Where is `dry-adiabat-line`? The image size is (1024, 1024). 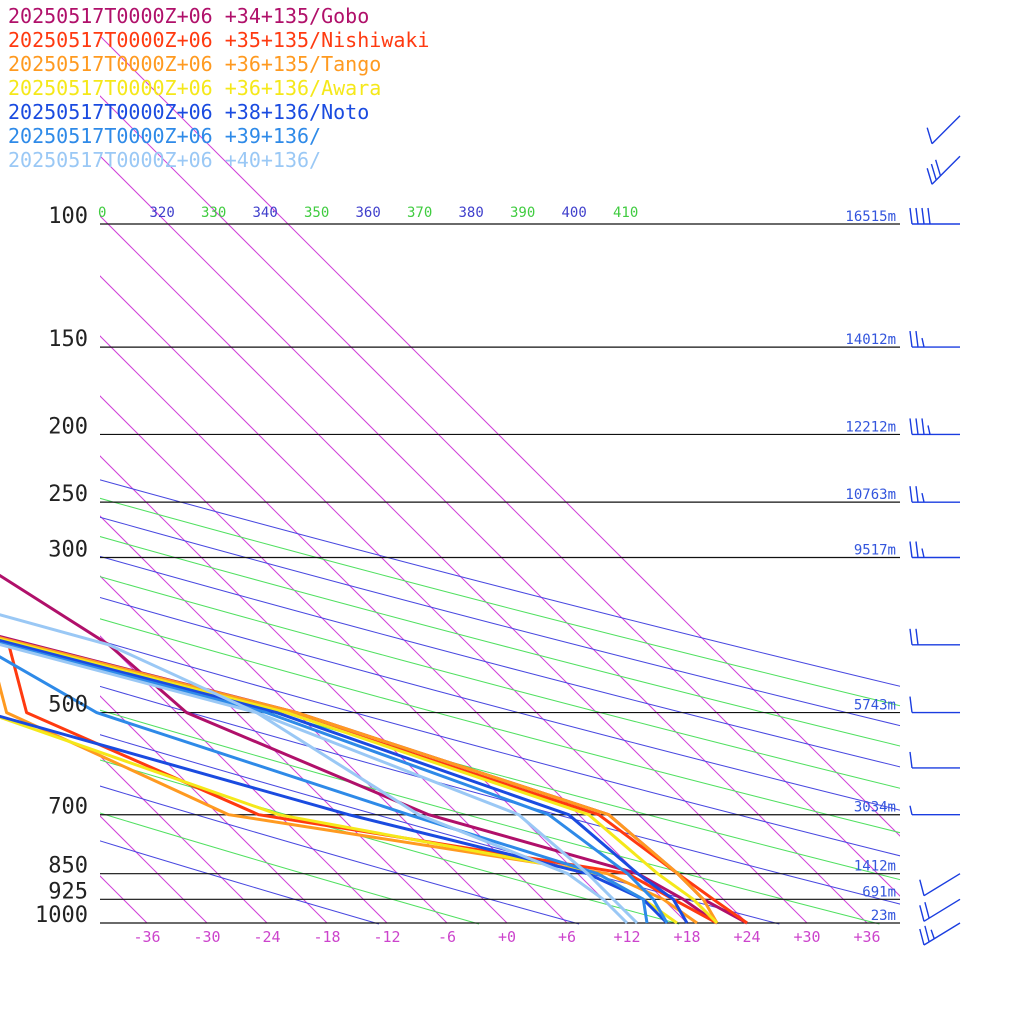
dry-adiabat-line is located at coordinates (440, 829).